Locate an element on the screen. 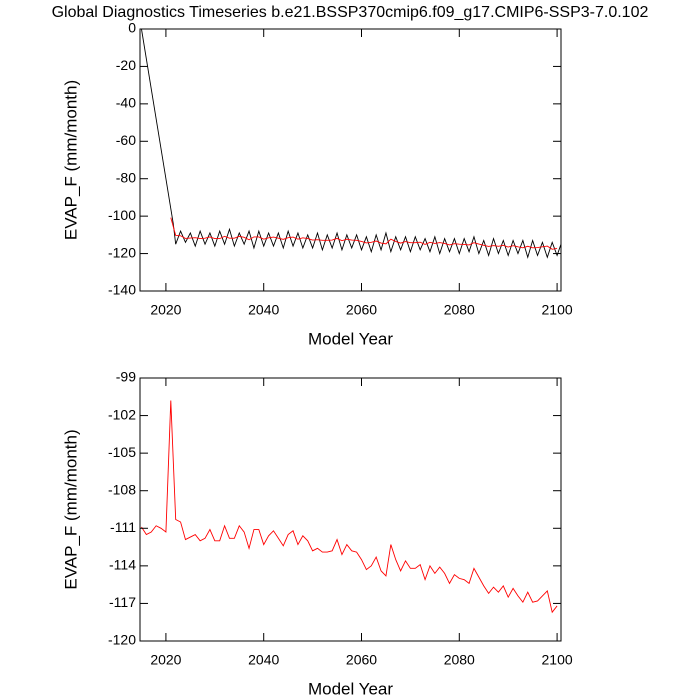  y-tick-label: -108 is located at coordinates (122, 489).